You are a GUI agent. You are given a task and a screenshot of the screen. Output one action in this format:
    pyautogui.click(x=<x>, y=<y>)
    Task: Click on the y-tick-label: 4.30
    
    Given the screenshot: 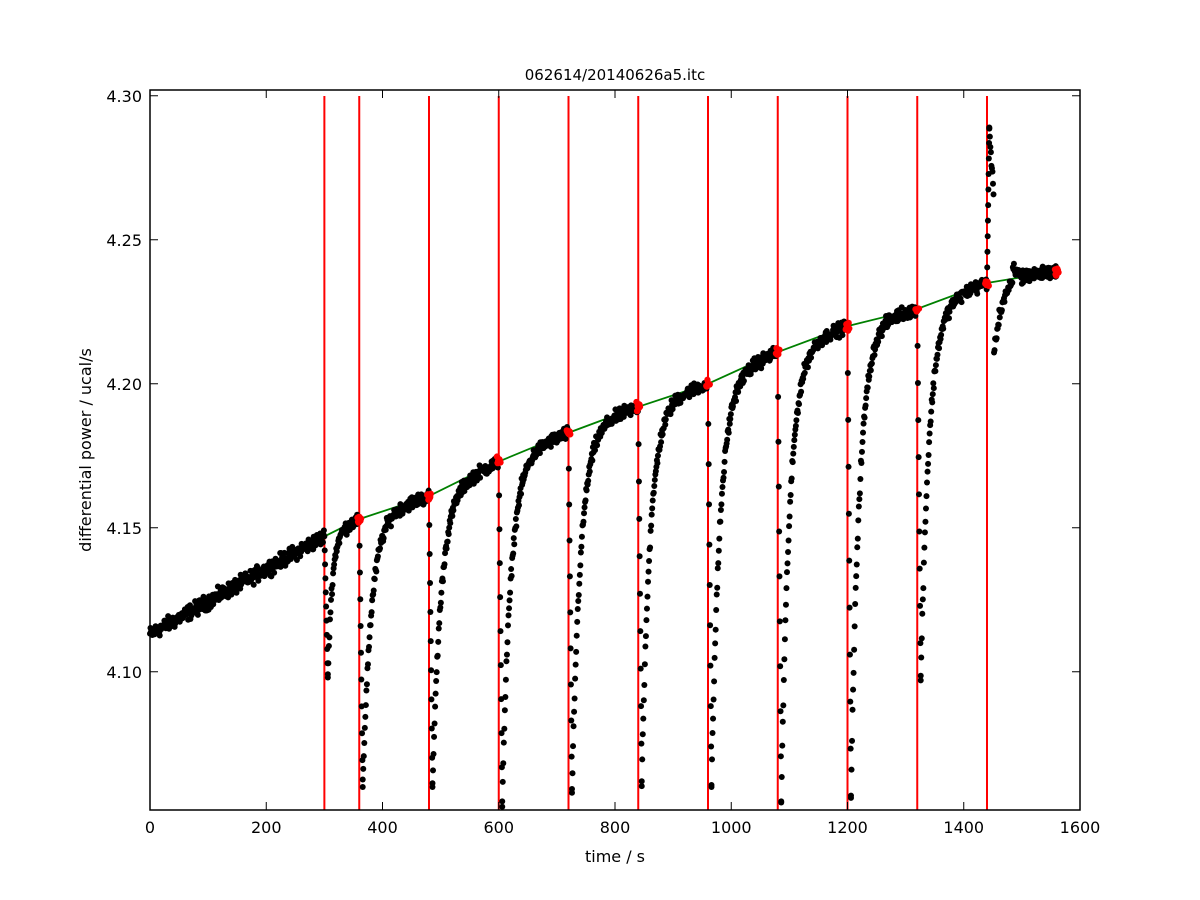 What is the action you would take?
    pyautogui.click(x=124, y=96)
    